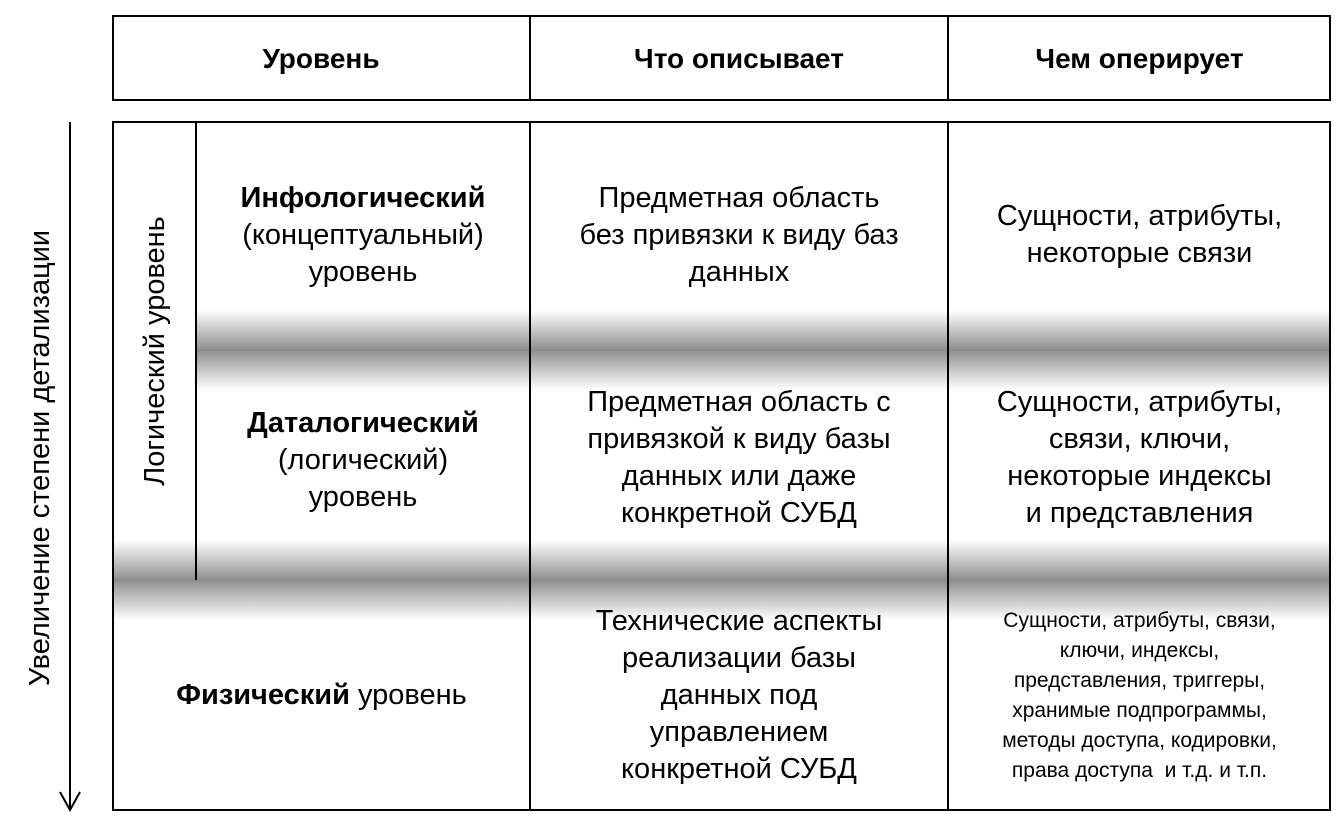 Image resolution: width=1342 pixels, height=835 pixels. I want to click on arrow-down-icon, so click(70, 801).